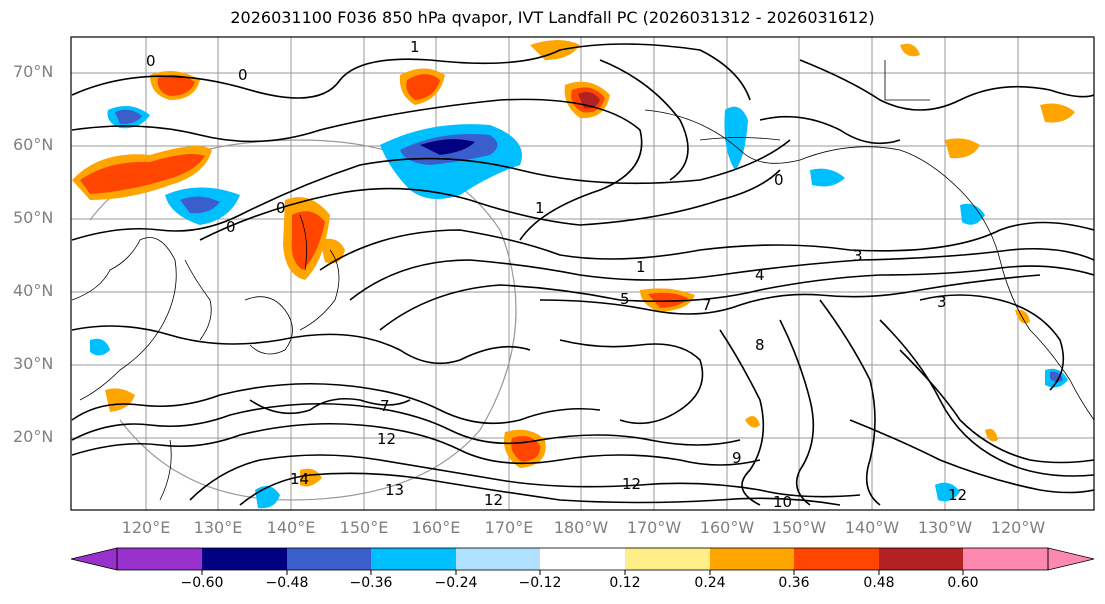 The image size is (1105, 604). What do you see at coordinates (146, 527) in the screenshot?
I see `lon-label: 120°E` at bounding box center [146, 527].